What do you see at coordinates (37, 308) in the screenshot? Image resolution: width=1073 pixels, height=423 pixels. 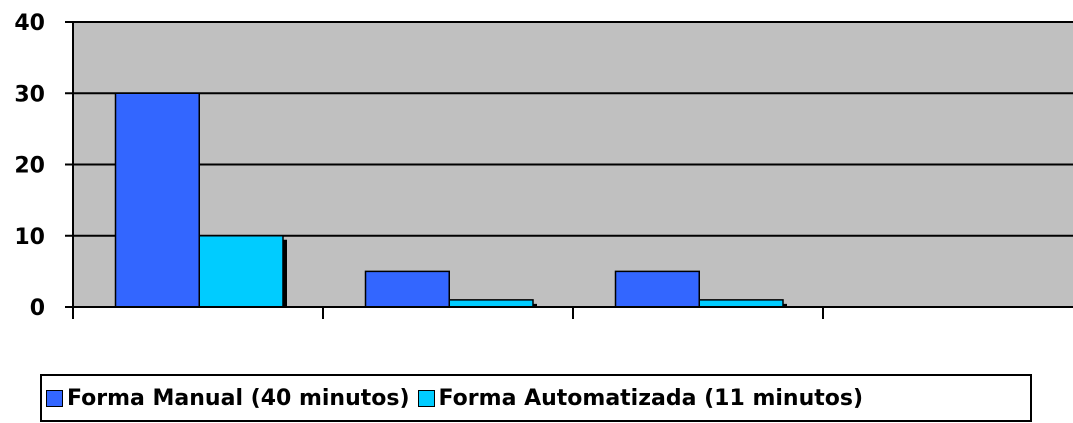 I see `y-tick-label: 0` at bounding box center [37, 308].